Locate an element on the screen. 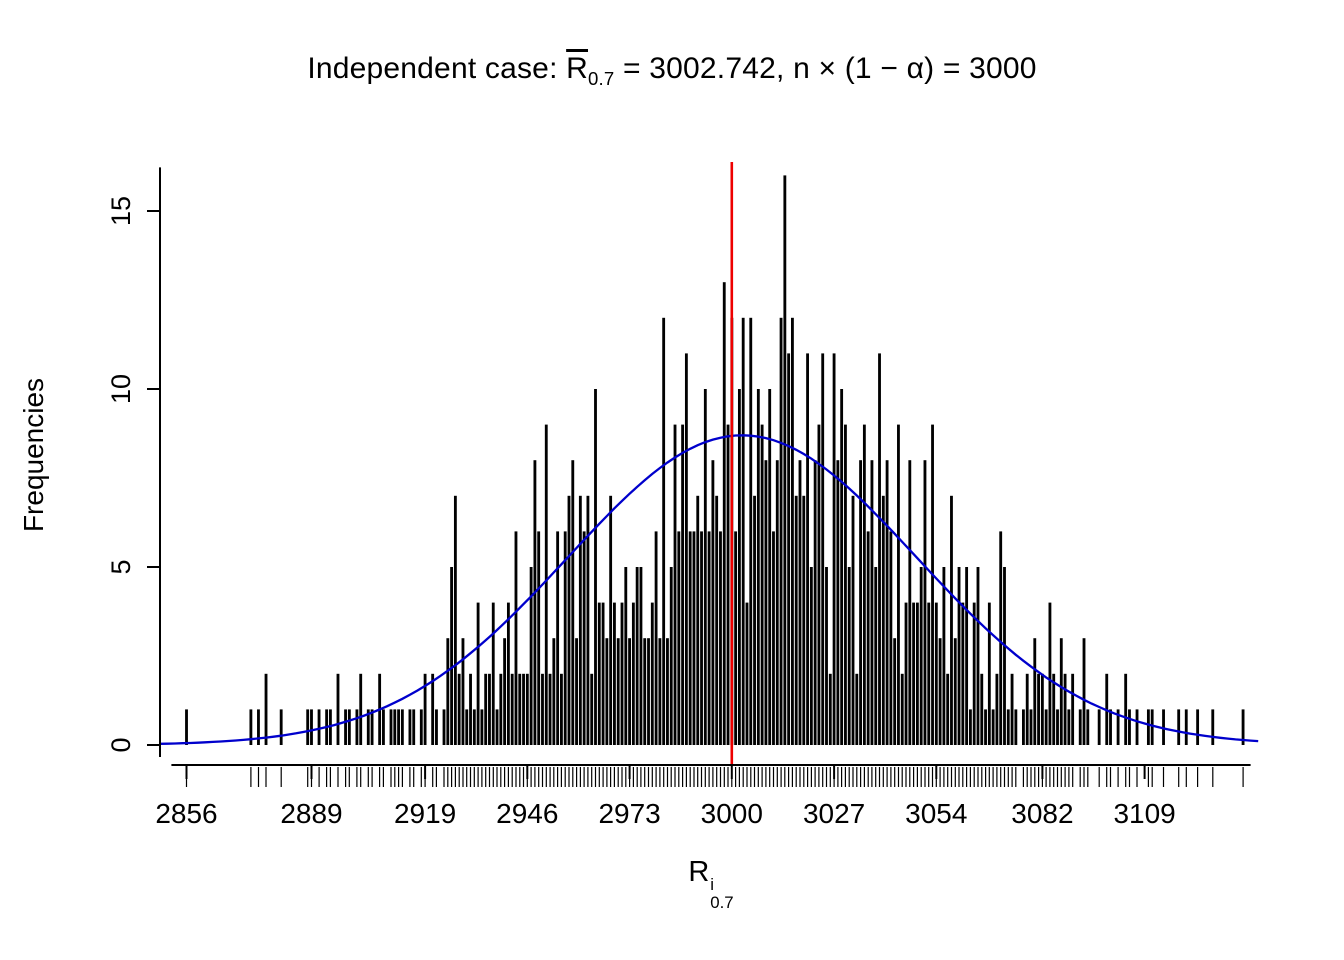 The width and height of the screenshot is (1344, 960). xlabel-supsub: i 0.7 is located at coordinates (722, 893).